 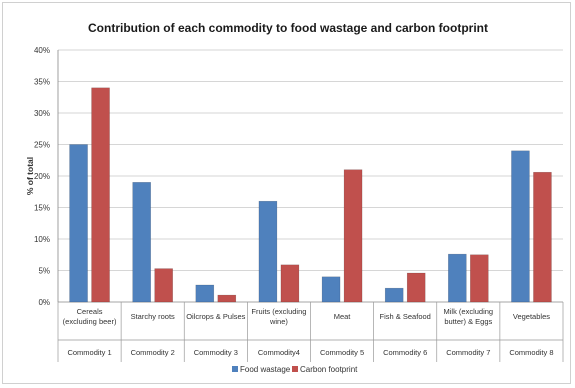 What do you see at coordinates (42, 82) in the screenshot?
I see `y-tick-label: 35%` at bounding box center [42, 82].